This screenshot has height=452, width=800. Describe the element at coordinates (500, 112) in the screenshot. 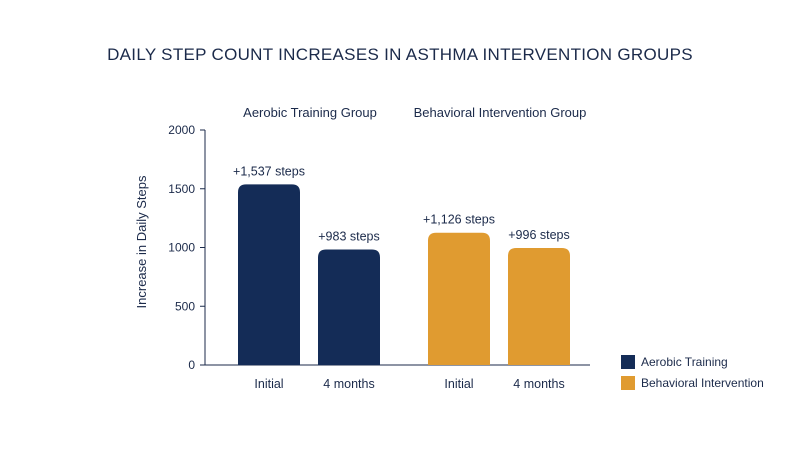

I see `group-label: Behavioral Intervention Group` at that location.